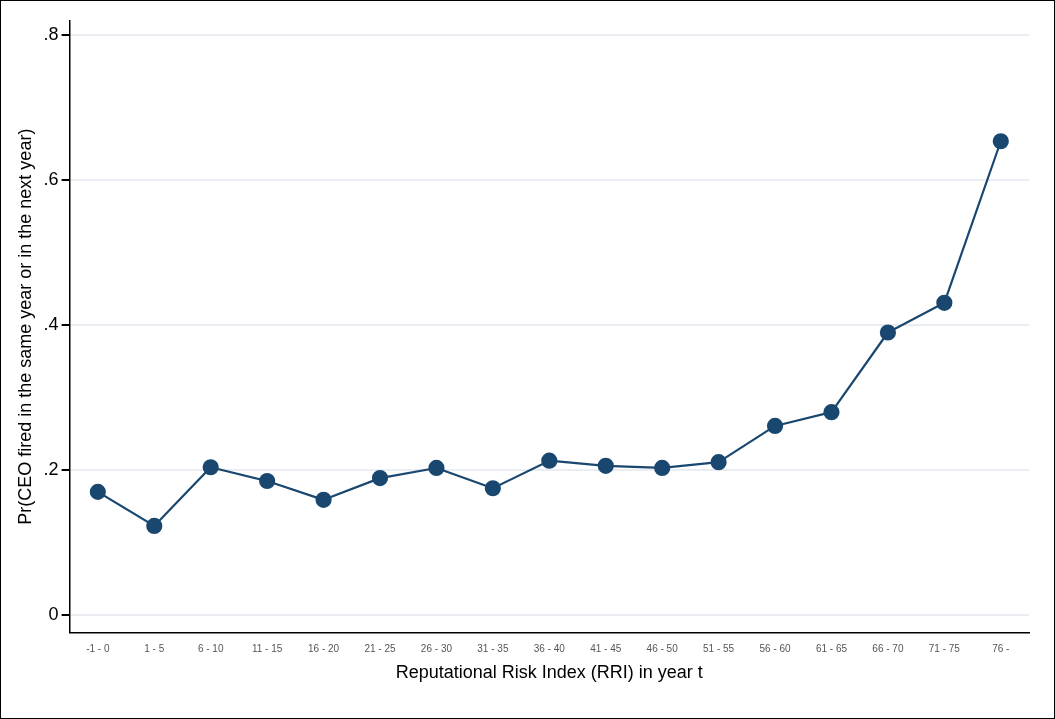 This screenshot has height=719, width=1055. What do you see at coordinates (51, 469) in the screenshot?
I see `y-tick-label: .2` at bounding box center [51, 469].